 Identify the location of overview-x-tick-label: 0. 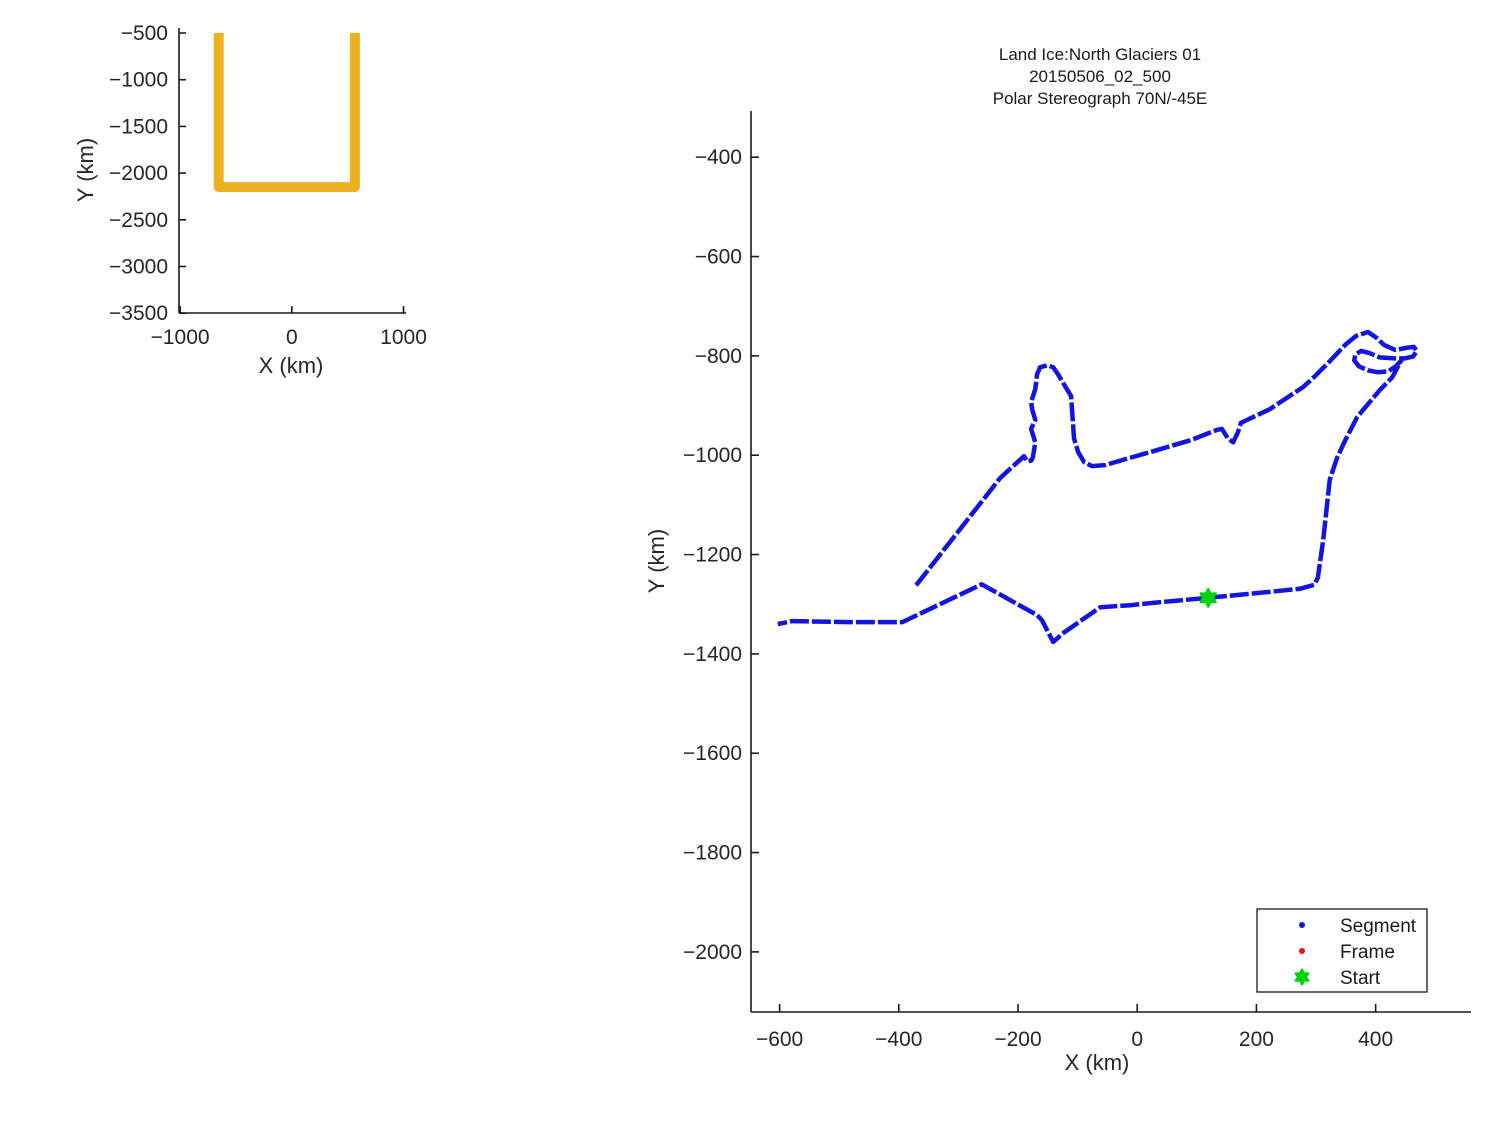
(292, 337).